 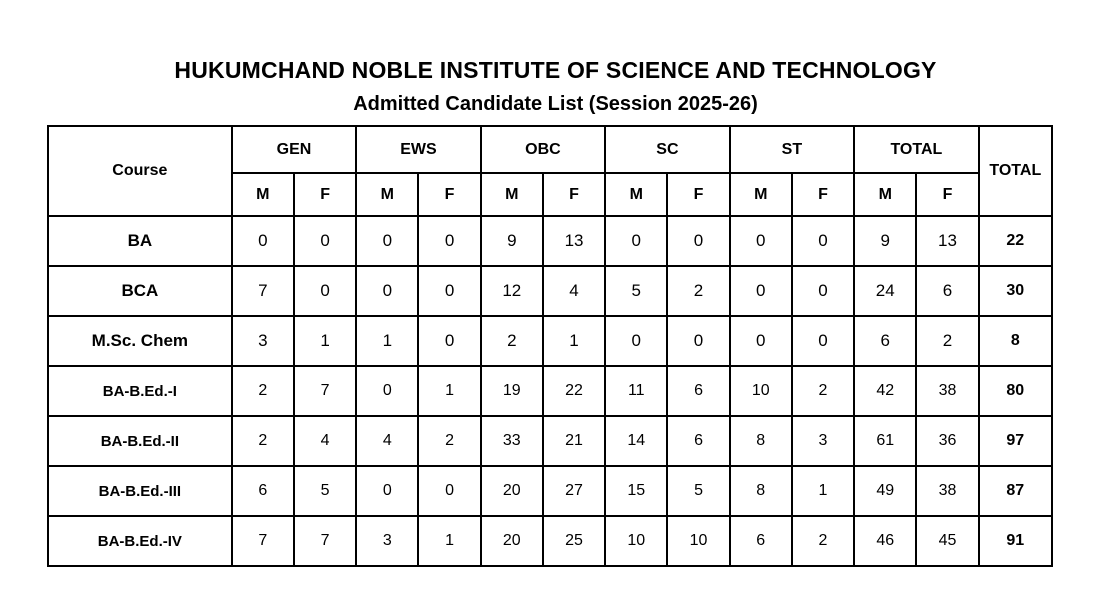 I want to click on value-cell: 38, so click(x=947, y=491).